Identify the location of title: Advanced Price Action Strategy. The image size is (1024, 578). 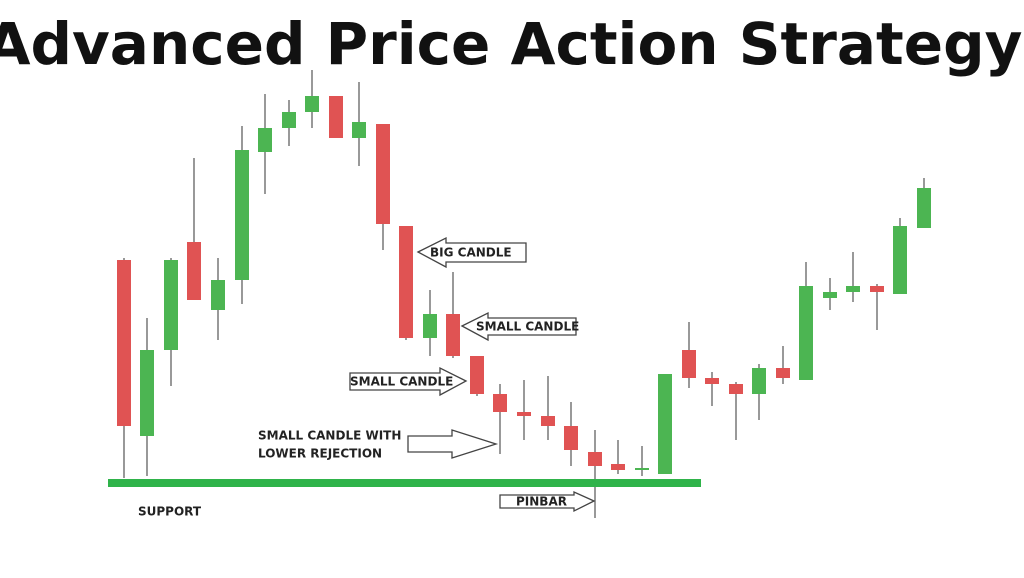
(511, 44).